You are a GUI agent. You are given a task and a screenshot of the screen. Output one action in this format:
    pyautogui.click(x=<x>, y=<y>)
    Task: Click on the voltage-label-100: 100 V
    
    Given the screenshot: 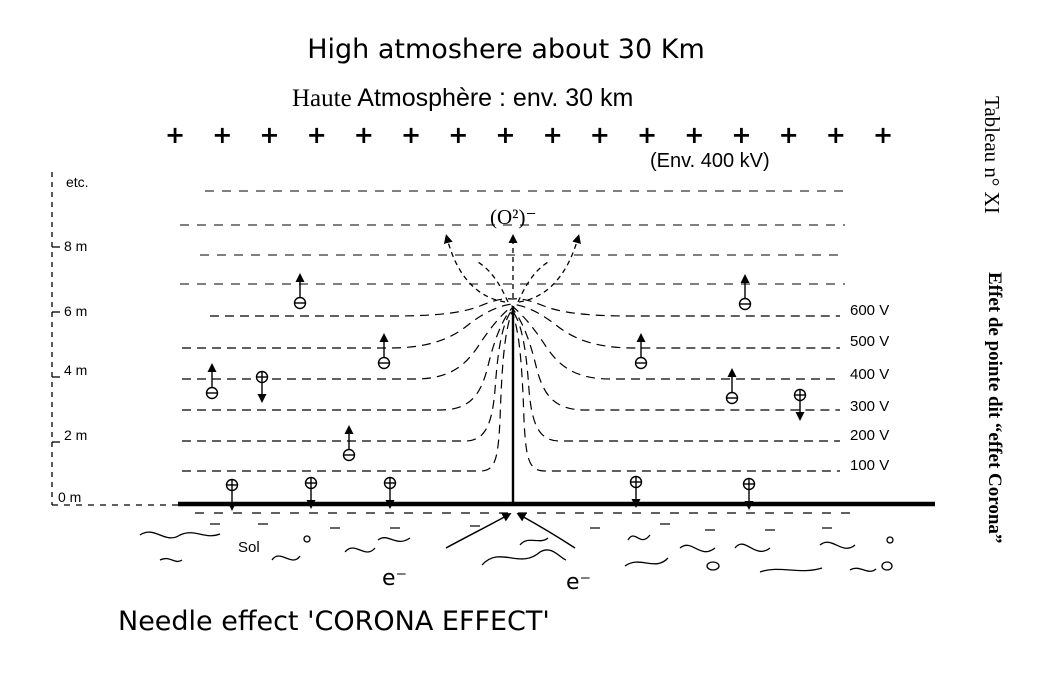 What is the action you would take?
    pyautogui.click(x=870, y=465)
    